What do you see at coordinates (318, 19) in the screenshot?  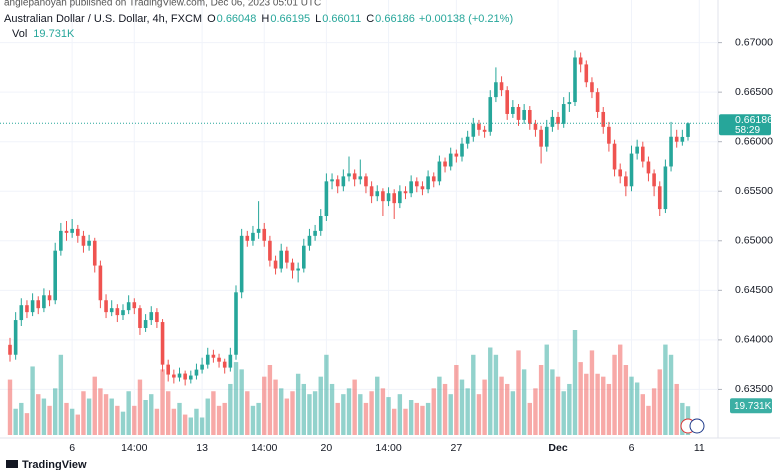 I see `ohlc-letter: L` at bounding box center [318, 19].